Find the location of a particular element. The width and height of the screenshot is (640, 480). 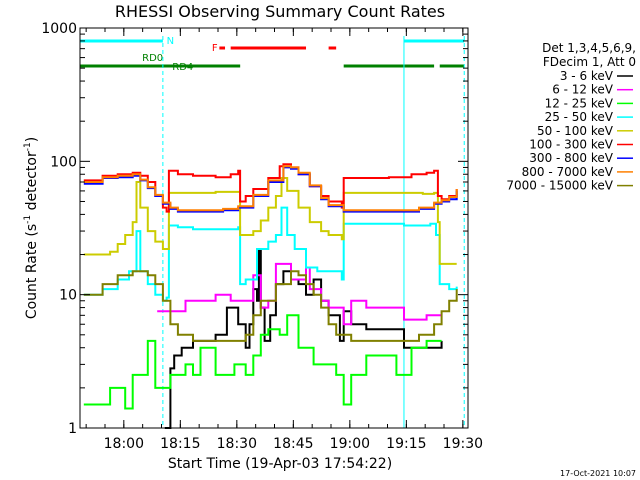

x-tick-label: 18:00 is located at coordinates (124, 444).